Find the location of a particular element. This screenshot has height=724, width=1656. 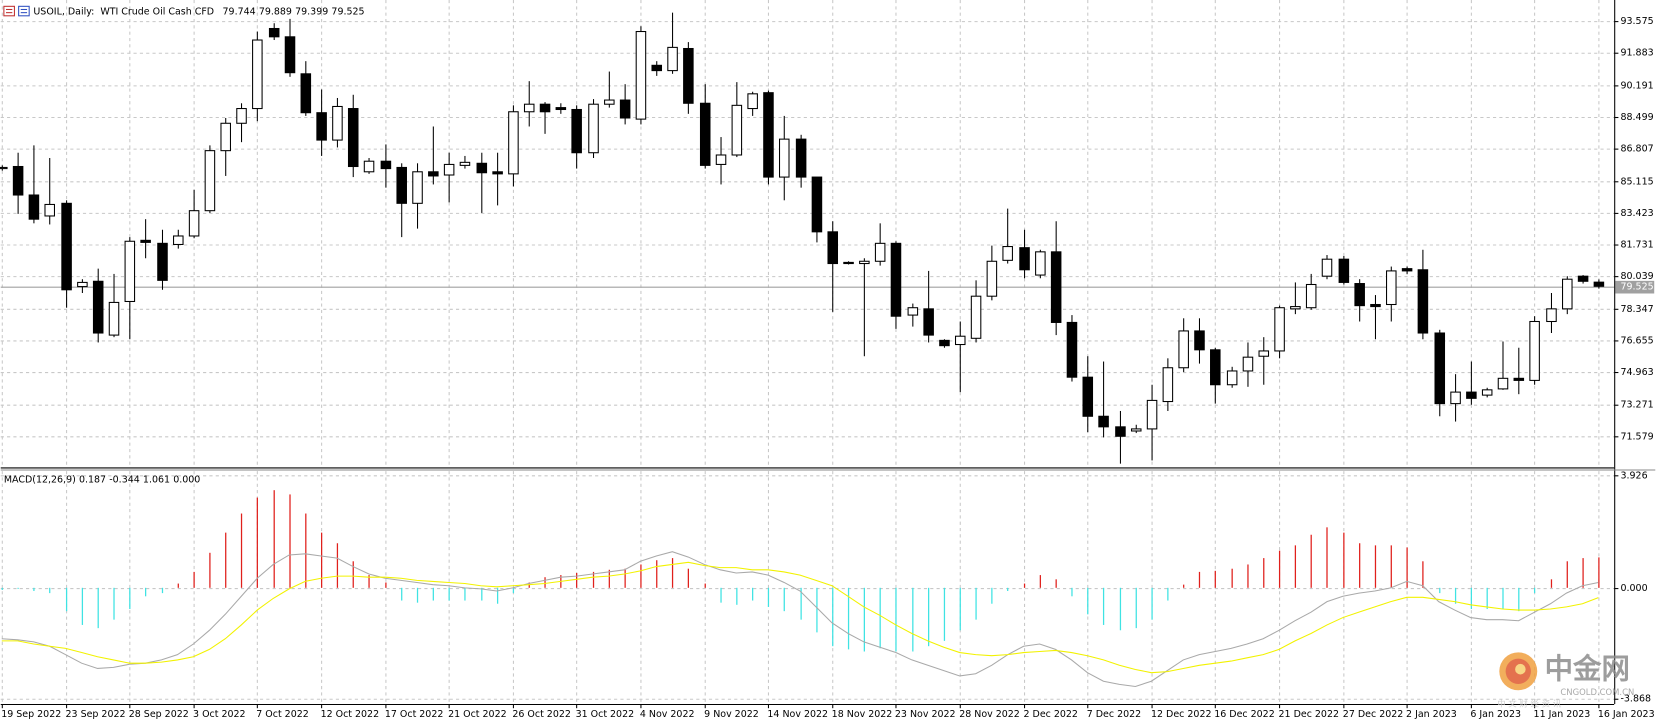

y-tick-label: 90.191 is located at coordinates (1637, 85).